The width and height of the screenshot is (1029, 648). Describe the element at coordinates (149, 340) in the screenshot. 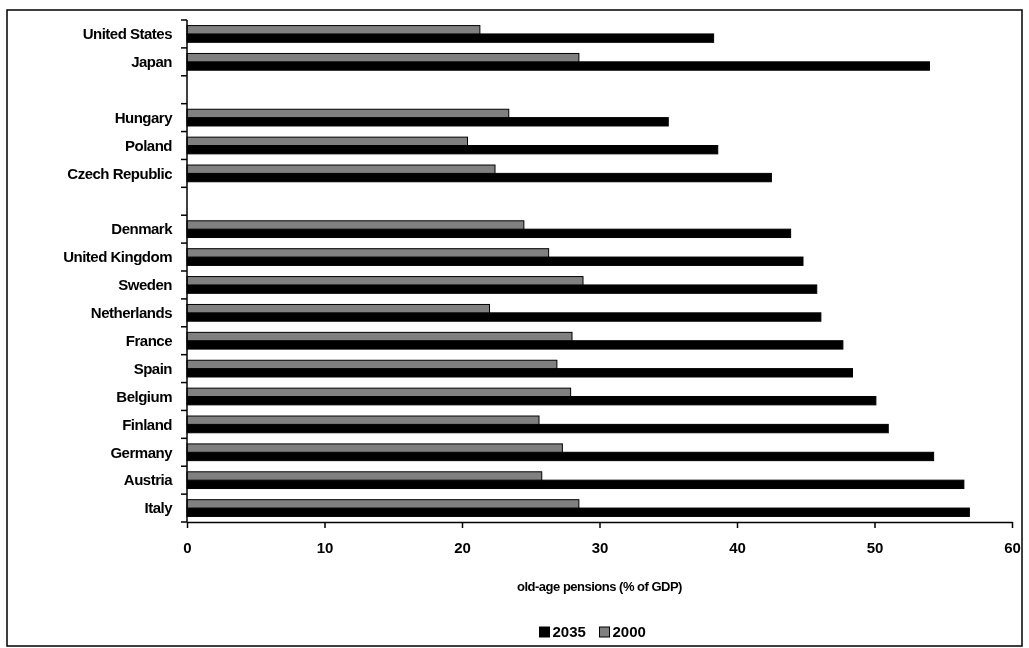

I see `y-tick-label: France` at that location.